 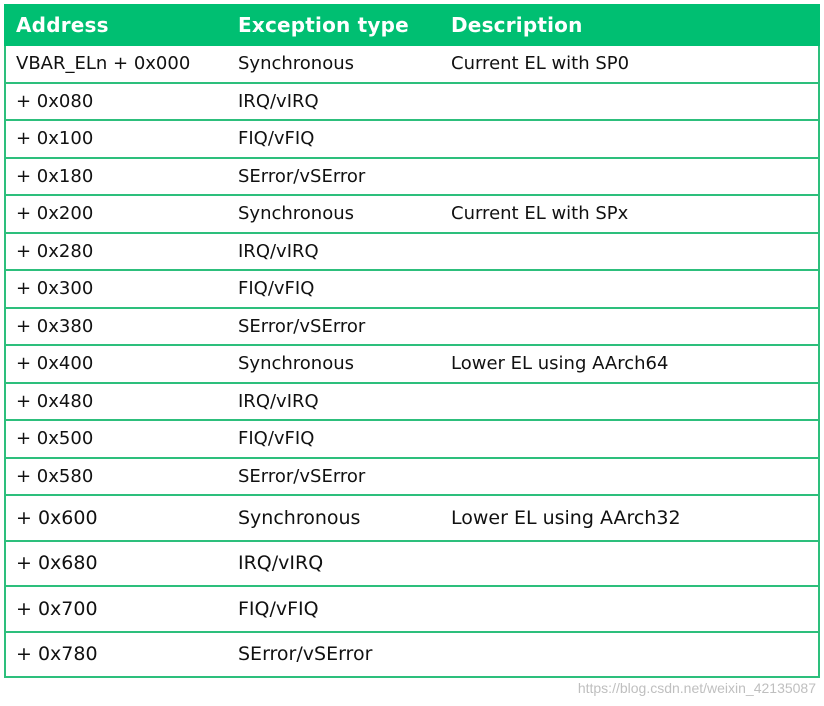 I want to click on header-exception-type: Exception type, so click(x=323, y=25).